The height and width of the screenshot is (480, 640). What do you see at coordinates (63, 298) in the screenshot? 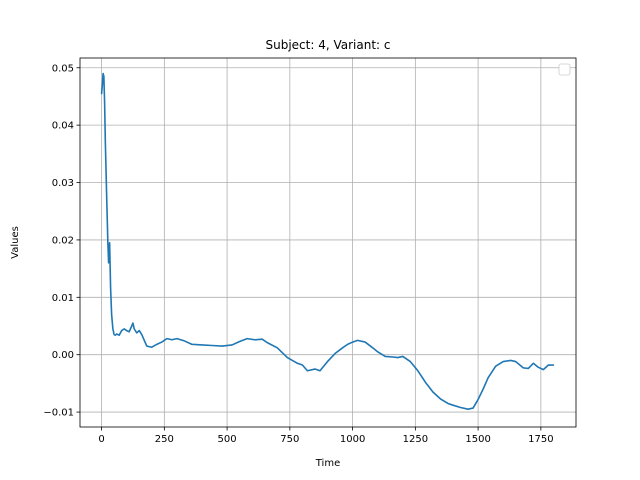
I see `y-tick-label: 0.01` at bounding box center [63, 298].